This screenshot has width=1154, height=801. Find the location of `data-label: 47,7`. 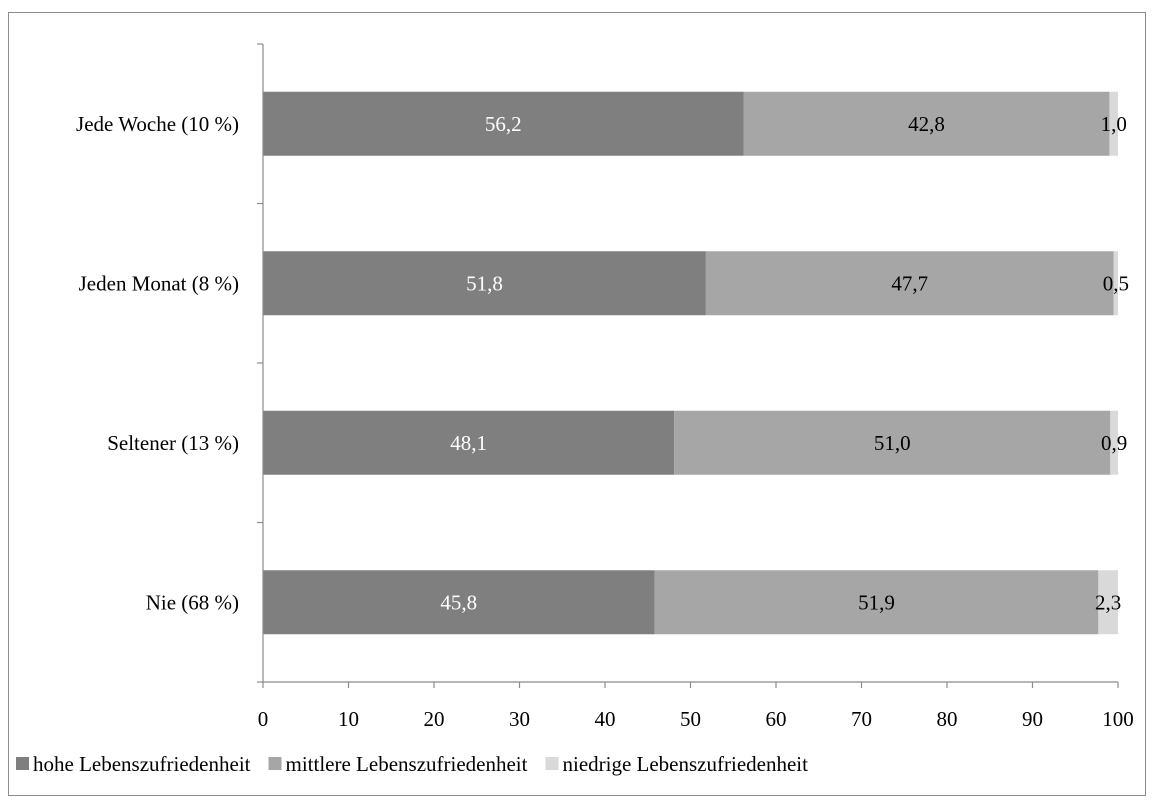

data-label: 47,7 is located at coordinates (909, 283).